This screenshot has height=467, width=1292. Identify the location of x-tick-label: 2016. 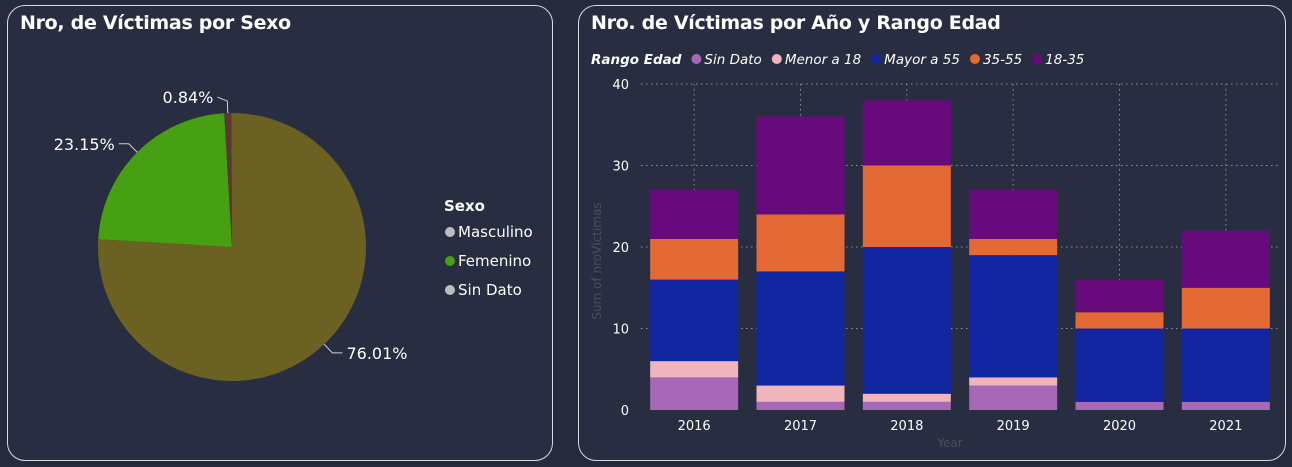
(694, 426).